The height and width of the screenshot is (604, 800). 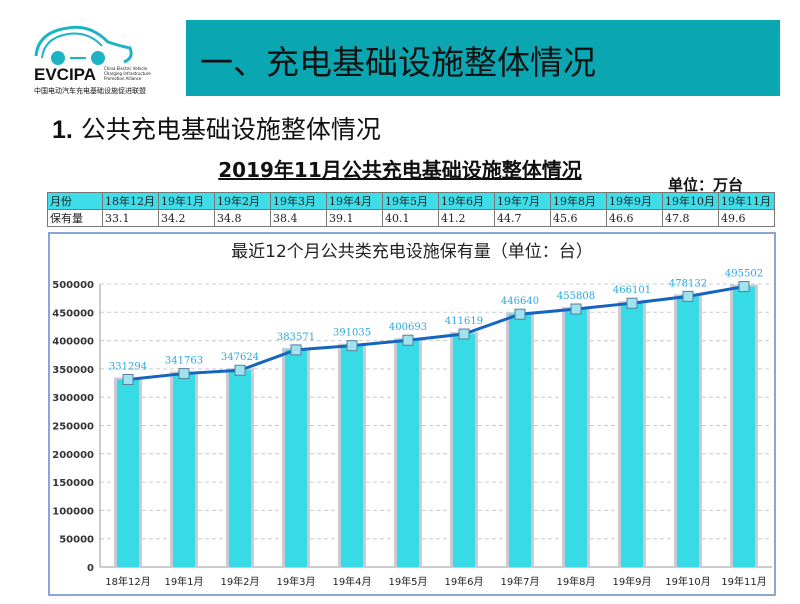 What do you see at coordinates (230, 129) in the screenshot?
I see `section-title-text: 公共充电基础设施整体情况` at bounding box center [230, 129].